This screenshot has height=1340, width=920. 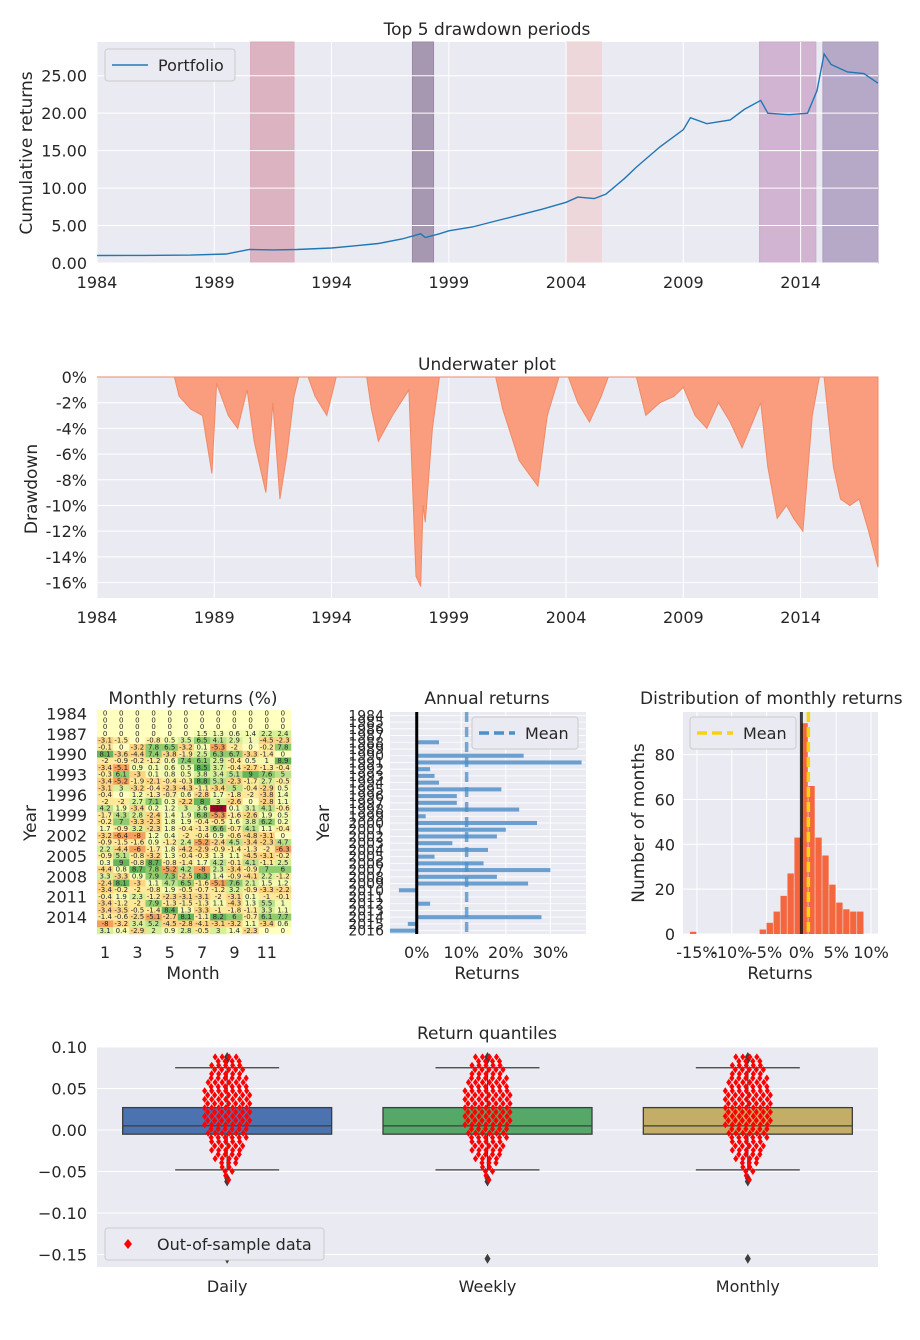 What do you see at coordinates (137, 815) in the screenshot?
I see `heatmap-cell-label: 2.8` at bounding box center [137, 815].